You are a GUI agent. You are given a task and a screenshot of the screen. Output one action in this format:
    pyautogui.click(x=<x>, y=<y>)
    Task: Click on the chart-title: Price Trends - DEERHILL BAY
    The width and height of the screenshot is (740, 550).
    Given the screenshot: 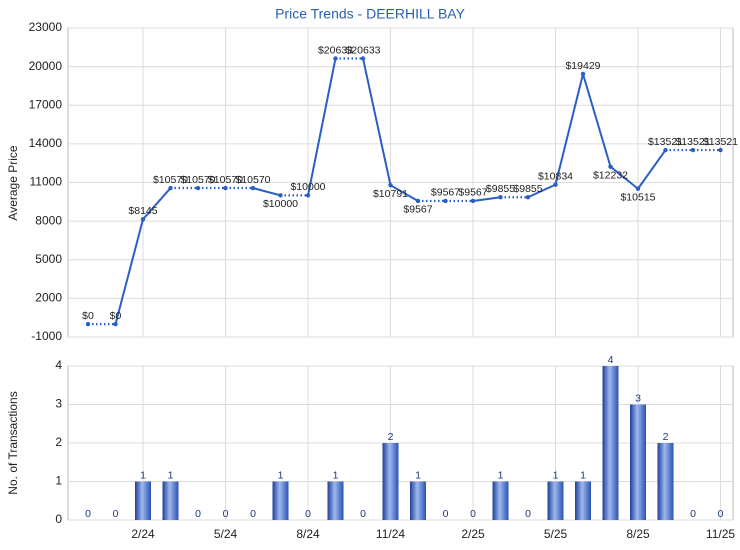 What is the action you would take?
    pyautogui.click(x=370, y=14)
    